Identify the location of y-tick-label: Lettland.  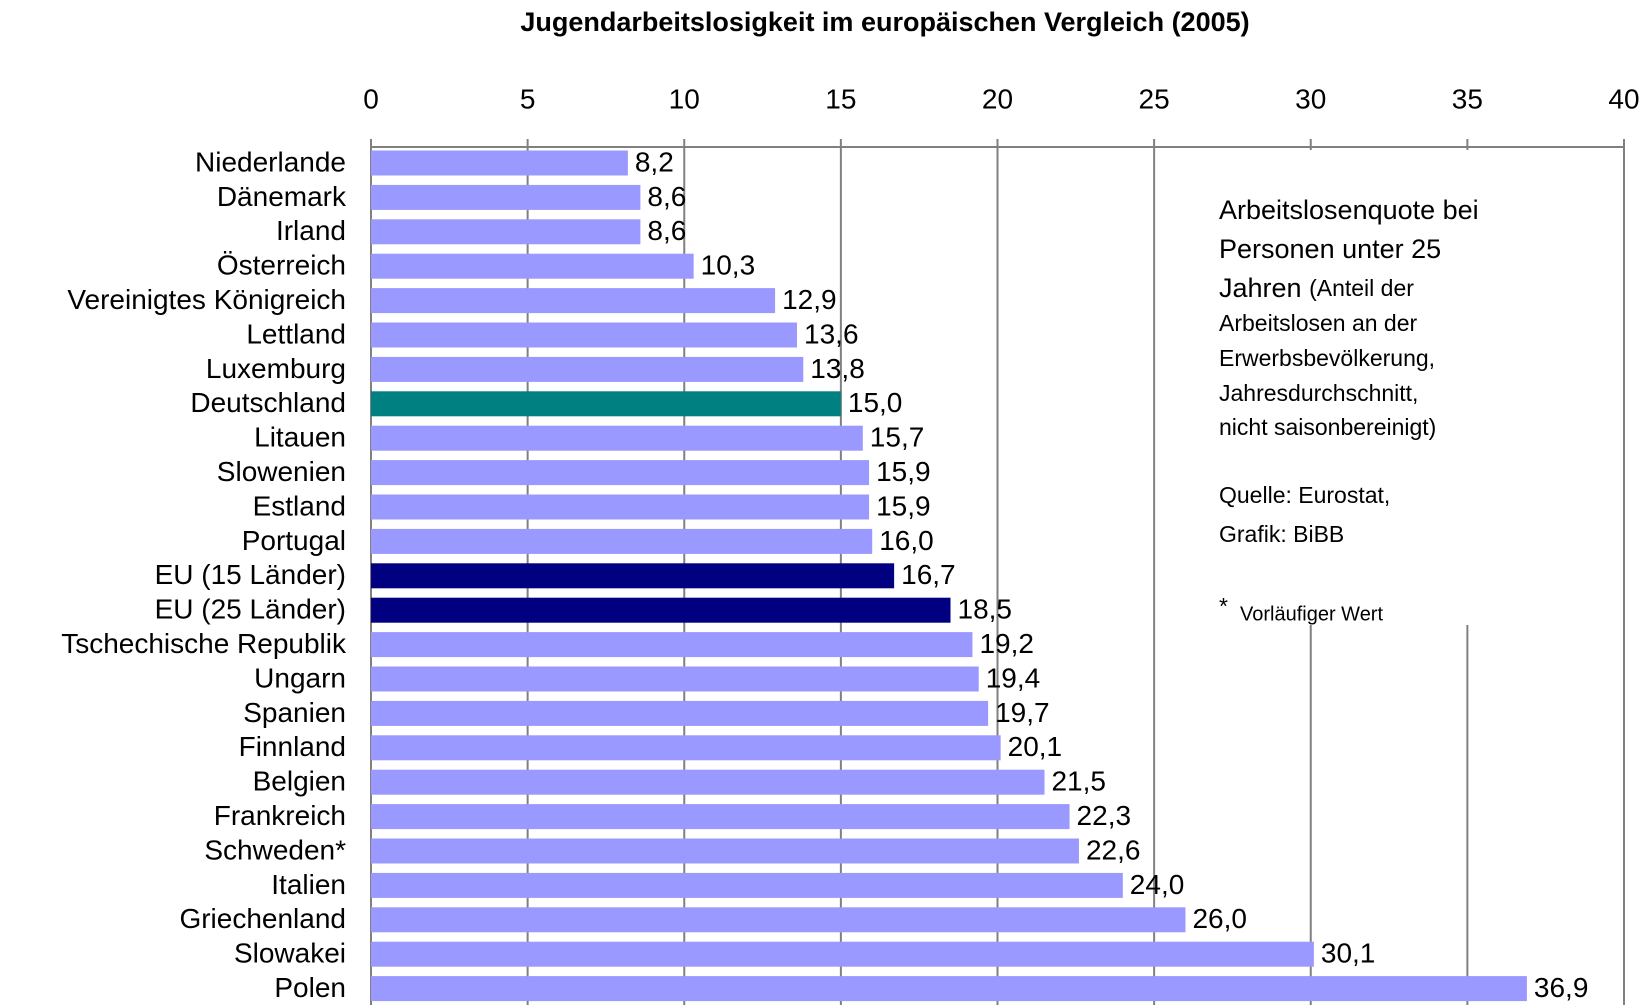
(296, 333).